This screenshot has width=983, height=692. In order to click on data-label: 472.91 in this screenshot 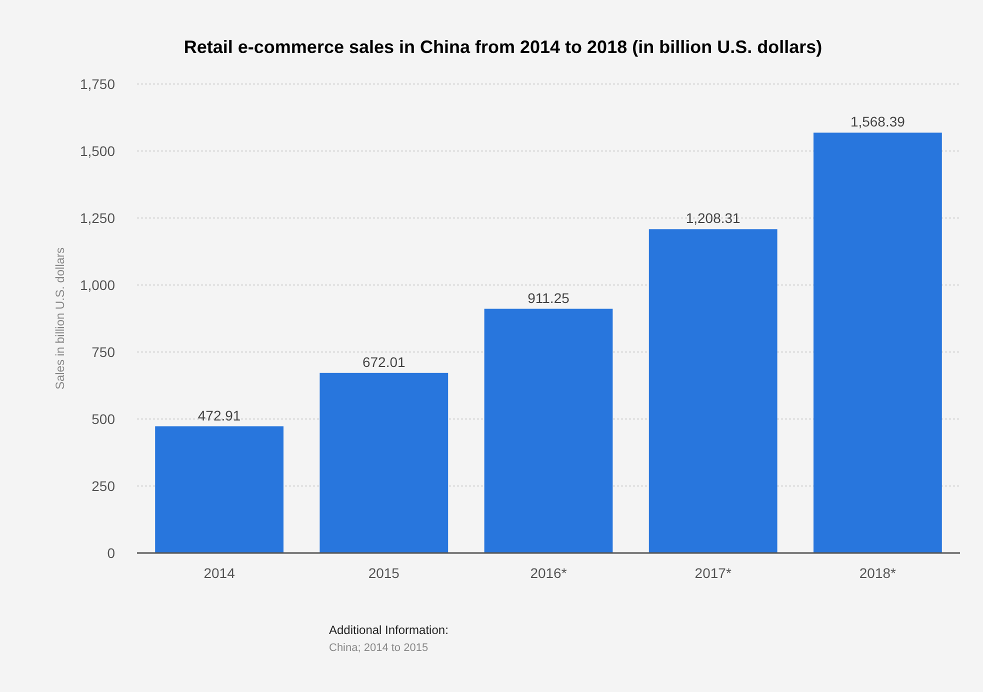, I will do `click(219, 415)`.